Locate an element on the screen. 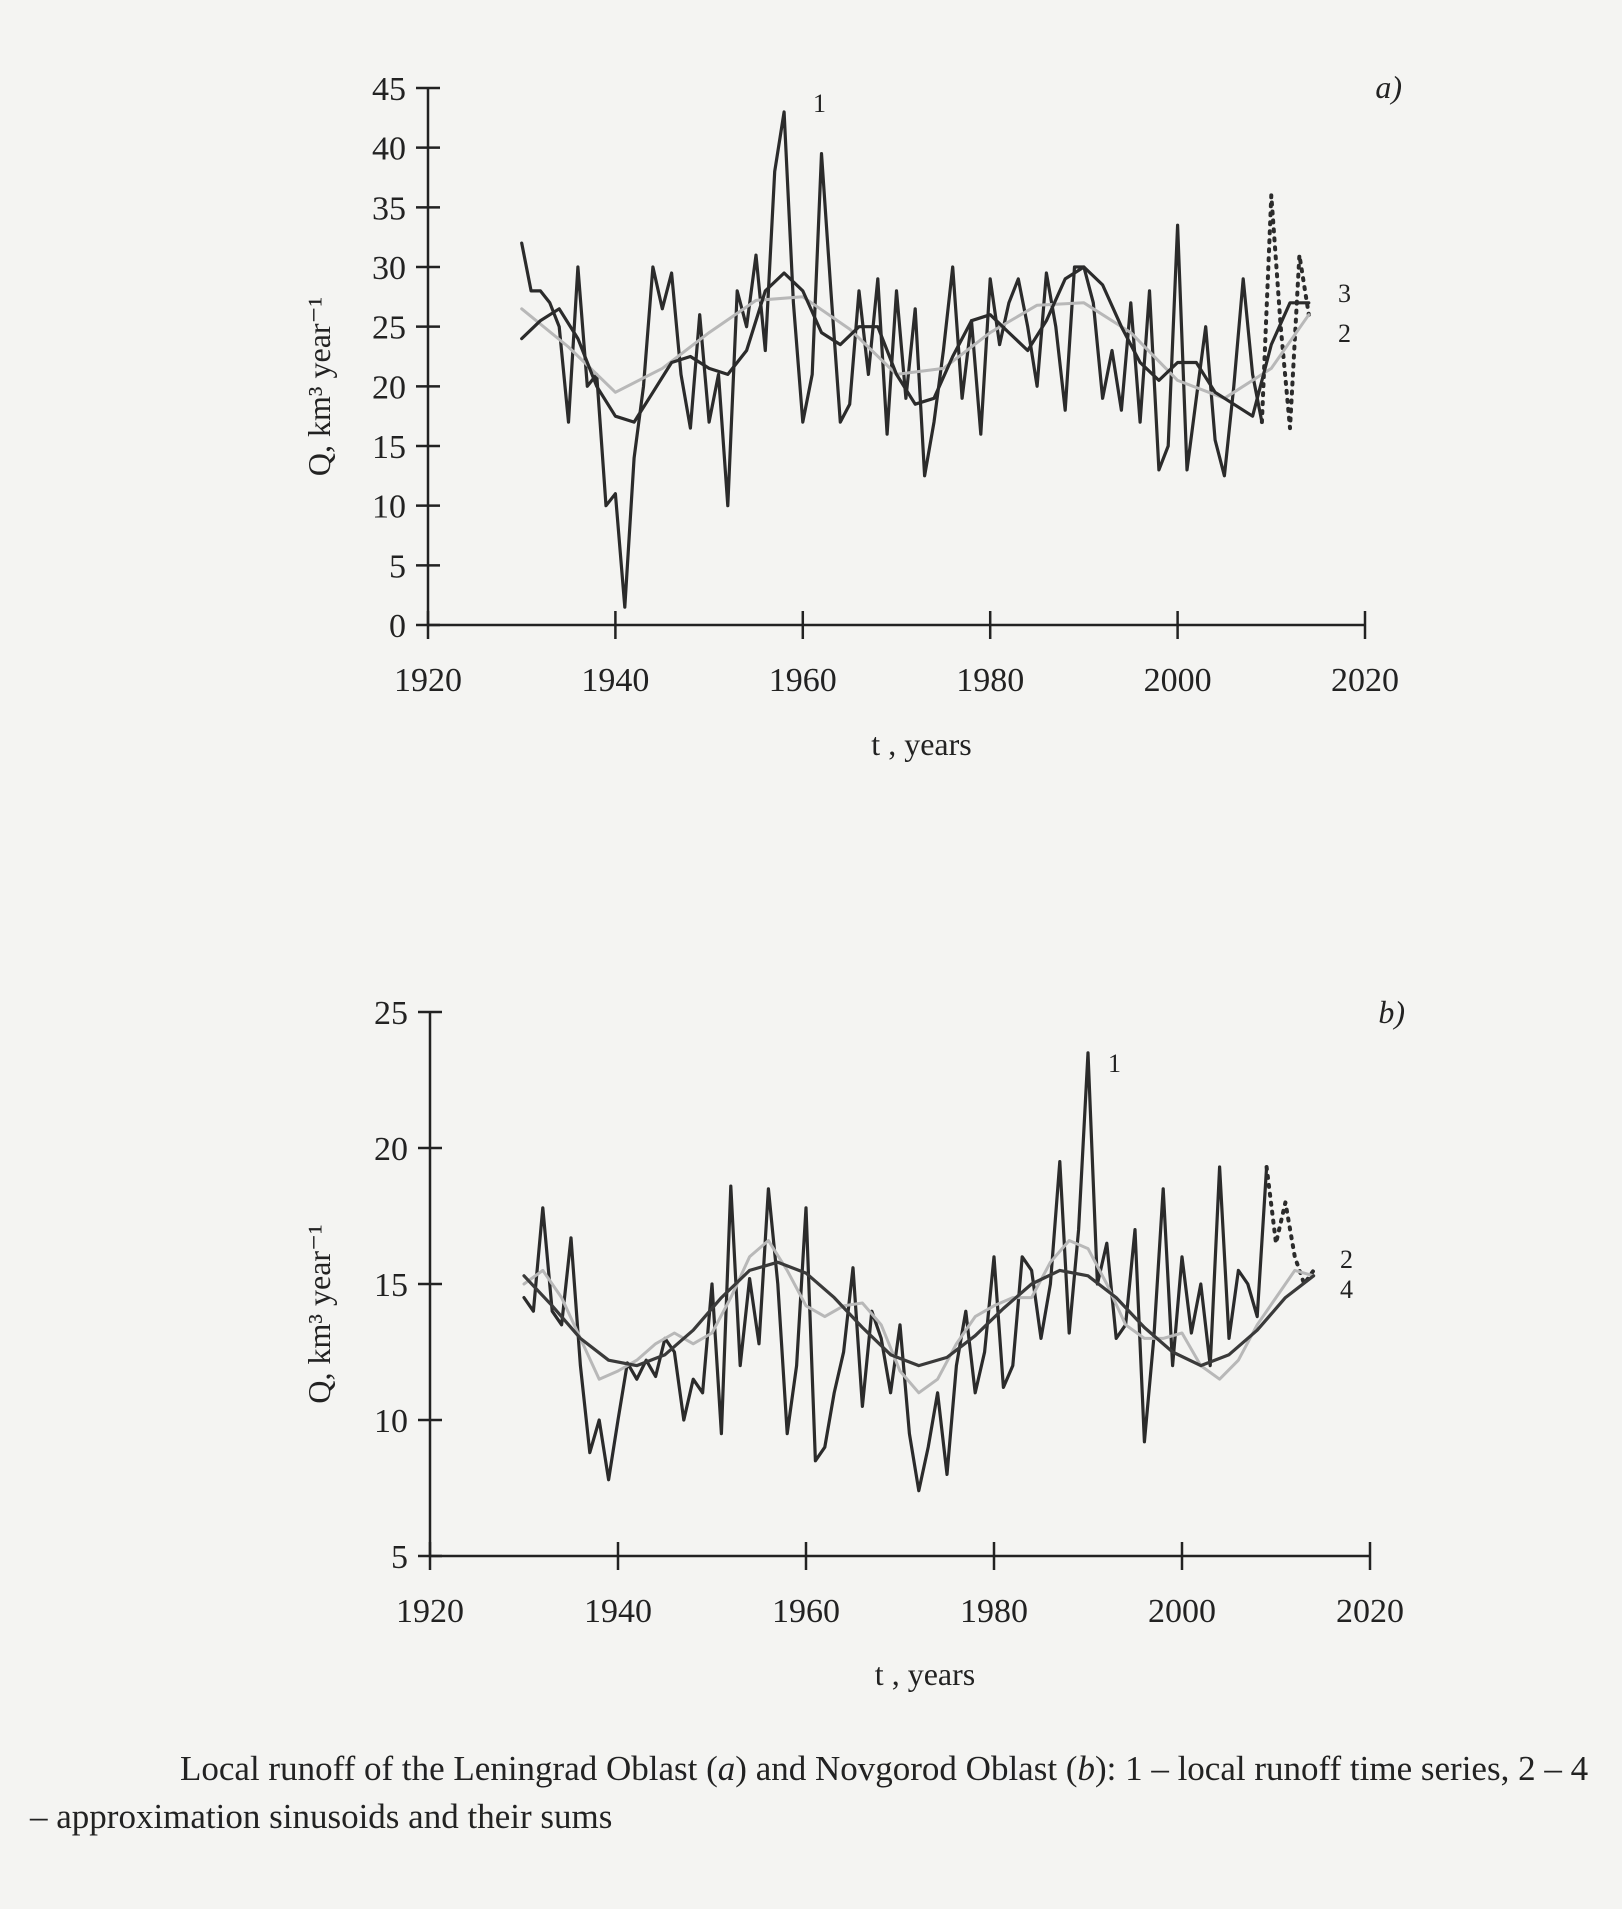  y-tick-label: 0 is located at coordinates (397, 626).